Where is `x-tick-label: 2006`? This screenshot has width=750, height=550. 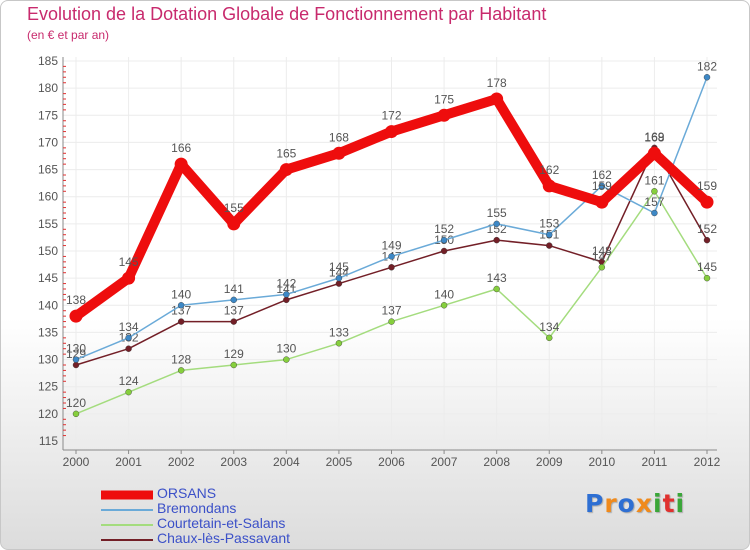 x-tick-label: 2006 is located at coordinates (391, 462).